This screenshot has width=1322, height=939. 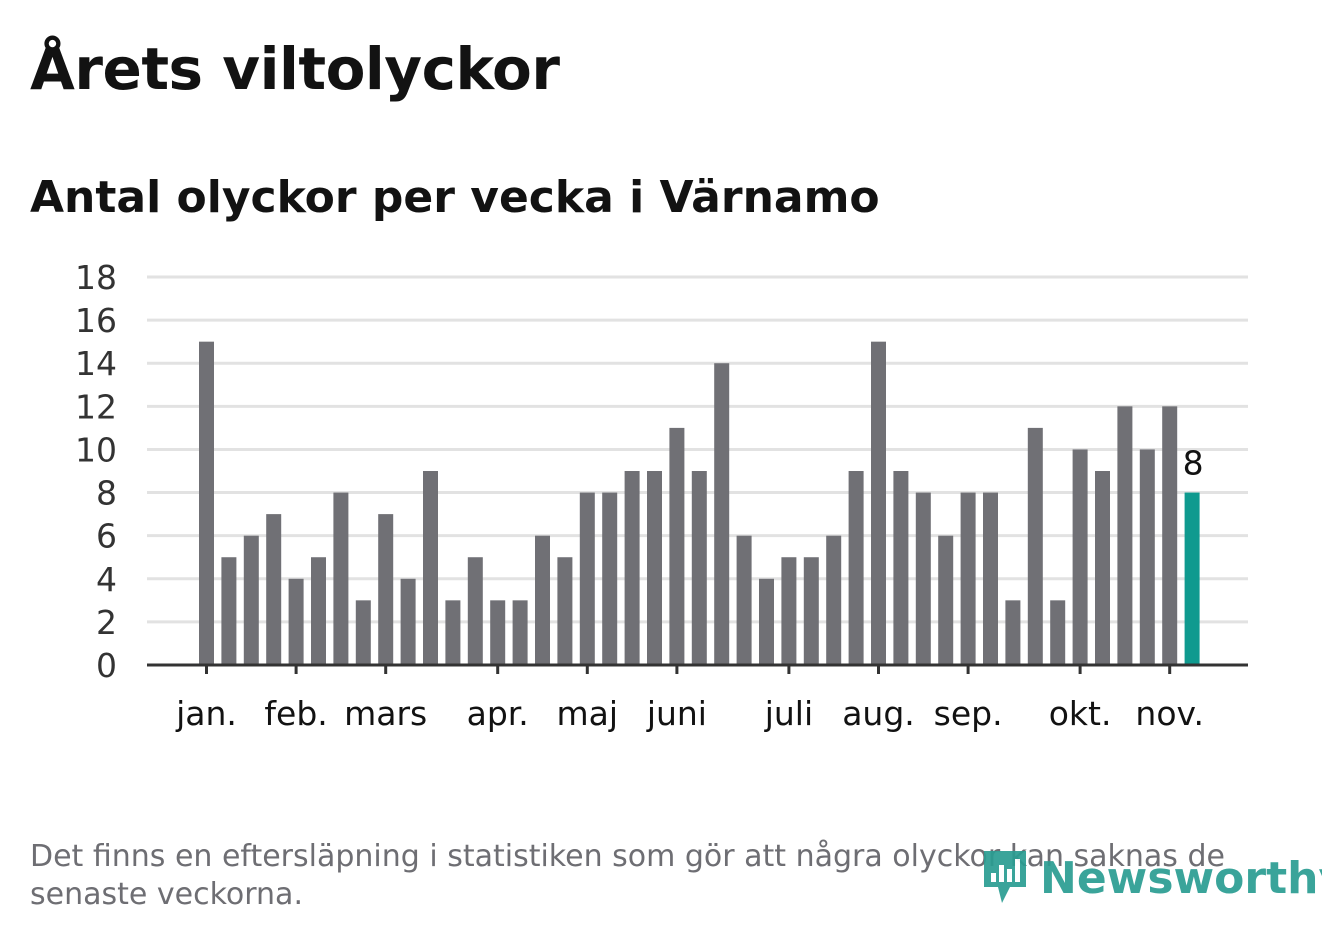 I want to click on data-labels: 8, so click(x=1193, y=463).